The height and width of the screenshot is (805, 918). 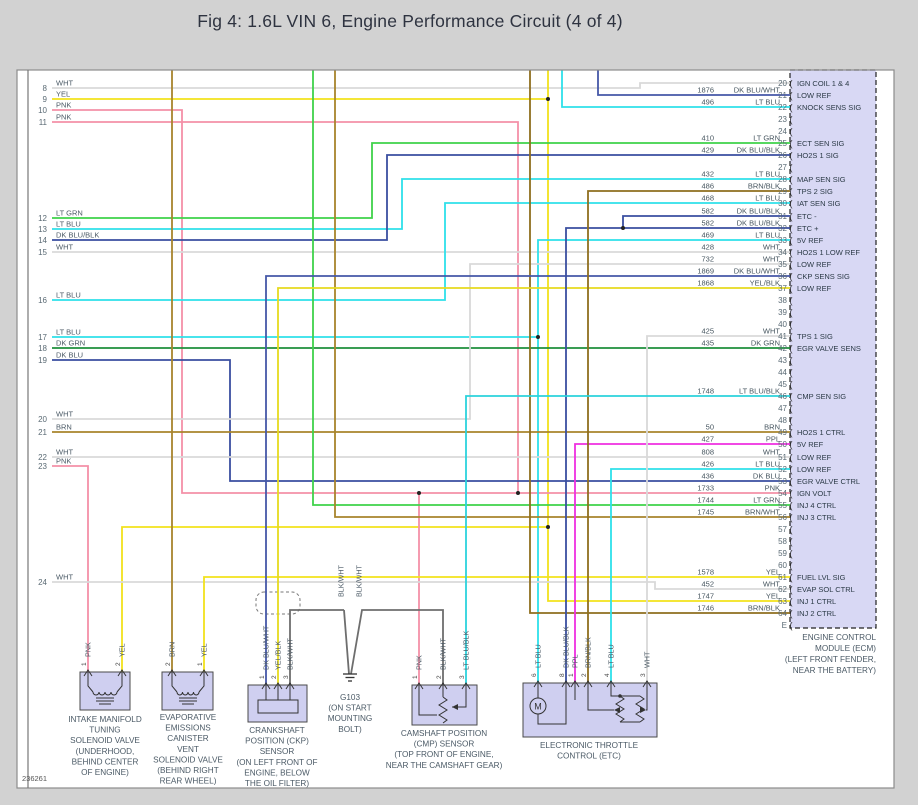 What do you see at coordinates (782, 179) in the screenshot?
I see `ecm-pin-number: 28` at bounding box center [782, 179].